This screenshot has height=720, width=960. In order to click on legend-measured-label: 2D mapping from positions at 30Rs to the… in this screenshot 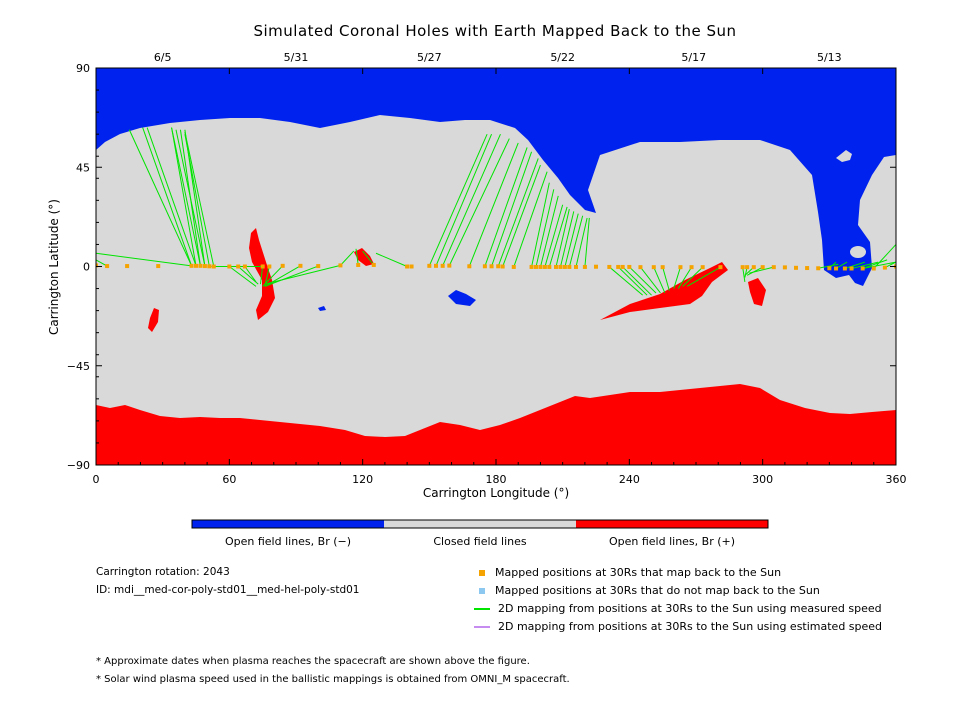, I will do `click(690, 608)`.